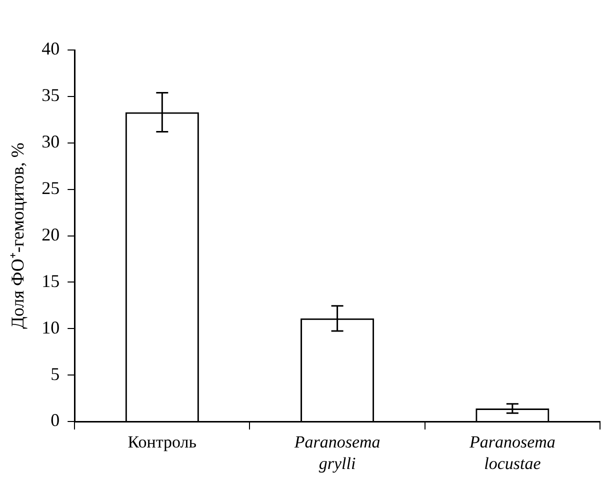 This screenshot has width=604, height=478. I want to click on x-tick-label: Paranosema grylli, so click(336, 452).